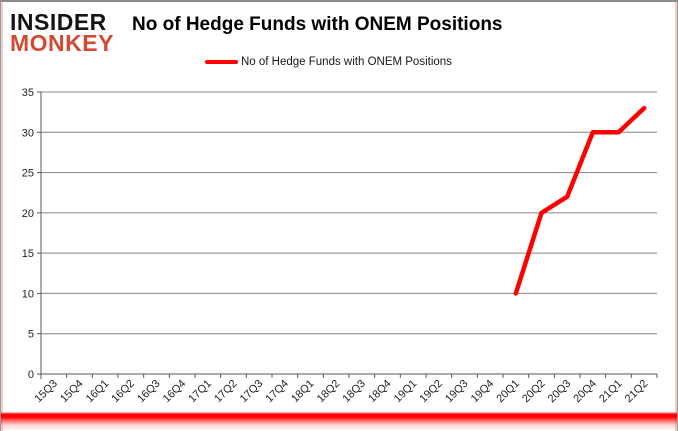 The image size is (678, 431). Describe the element at coordinates (28, 294) in the screenshot. I see `y-axis-label: 10` at that location.